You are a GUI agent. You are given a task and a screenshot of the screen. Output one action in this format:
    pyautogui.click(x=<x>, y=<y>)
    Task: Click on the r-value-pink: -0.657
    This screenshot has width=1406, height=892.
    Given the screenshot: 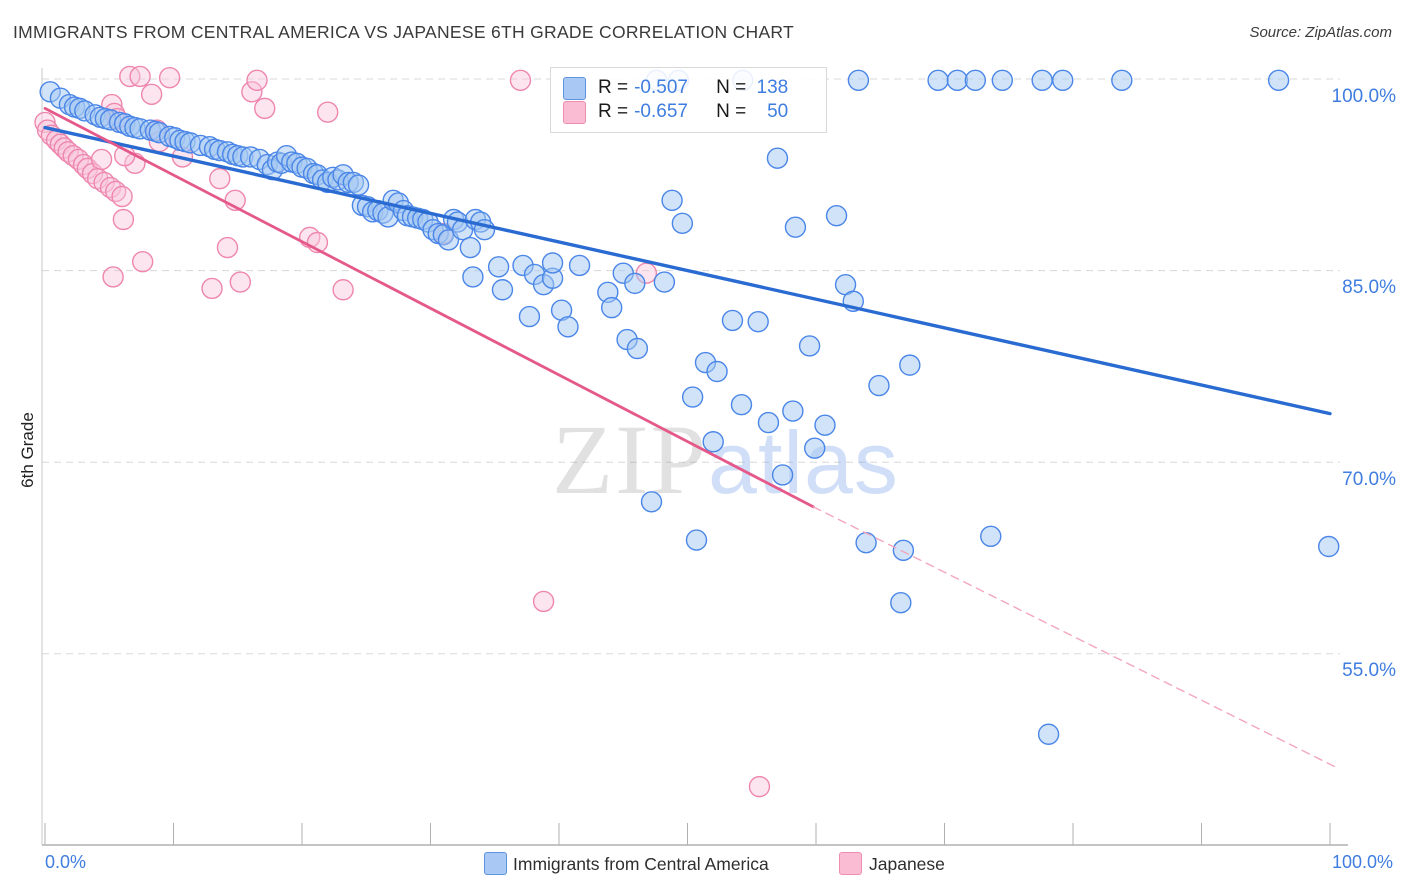 What is the action you would take?
    pyautogui.click(x=661, y=111)
    